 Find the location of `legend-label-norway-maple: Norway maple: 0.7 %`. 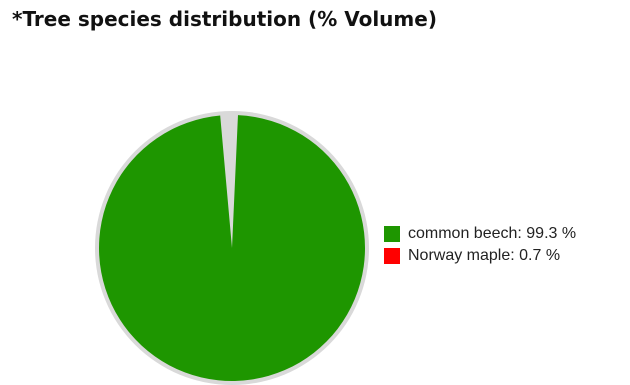

legend-label-norway-maple: Norway maple: 0.7 % is located at coordinates (484, 255).